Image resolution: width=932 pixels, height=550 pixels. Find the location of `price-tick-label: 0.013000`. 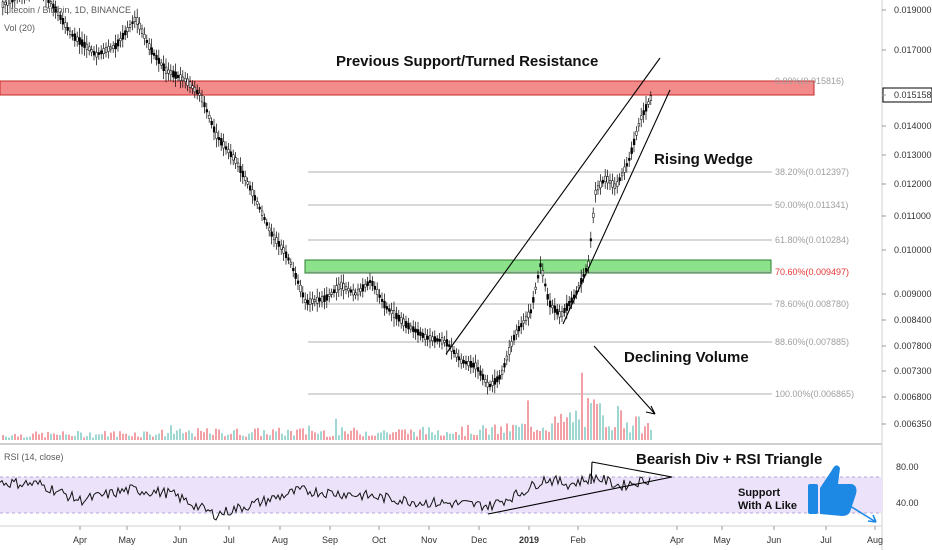

price-tick-label: 0.013000 is located at coordinates (913, 155).